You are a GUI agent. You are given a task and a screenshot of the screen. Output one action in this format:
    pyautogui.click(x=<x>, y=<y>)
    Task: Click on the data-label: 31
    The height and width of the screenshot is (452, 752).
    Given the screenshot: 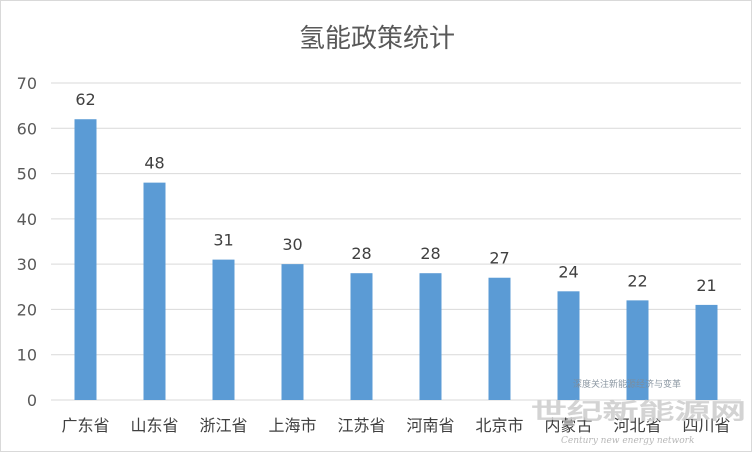 What is the action you would take?
    pyautogui.click(x=223, y=240)
    